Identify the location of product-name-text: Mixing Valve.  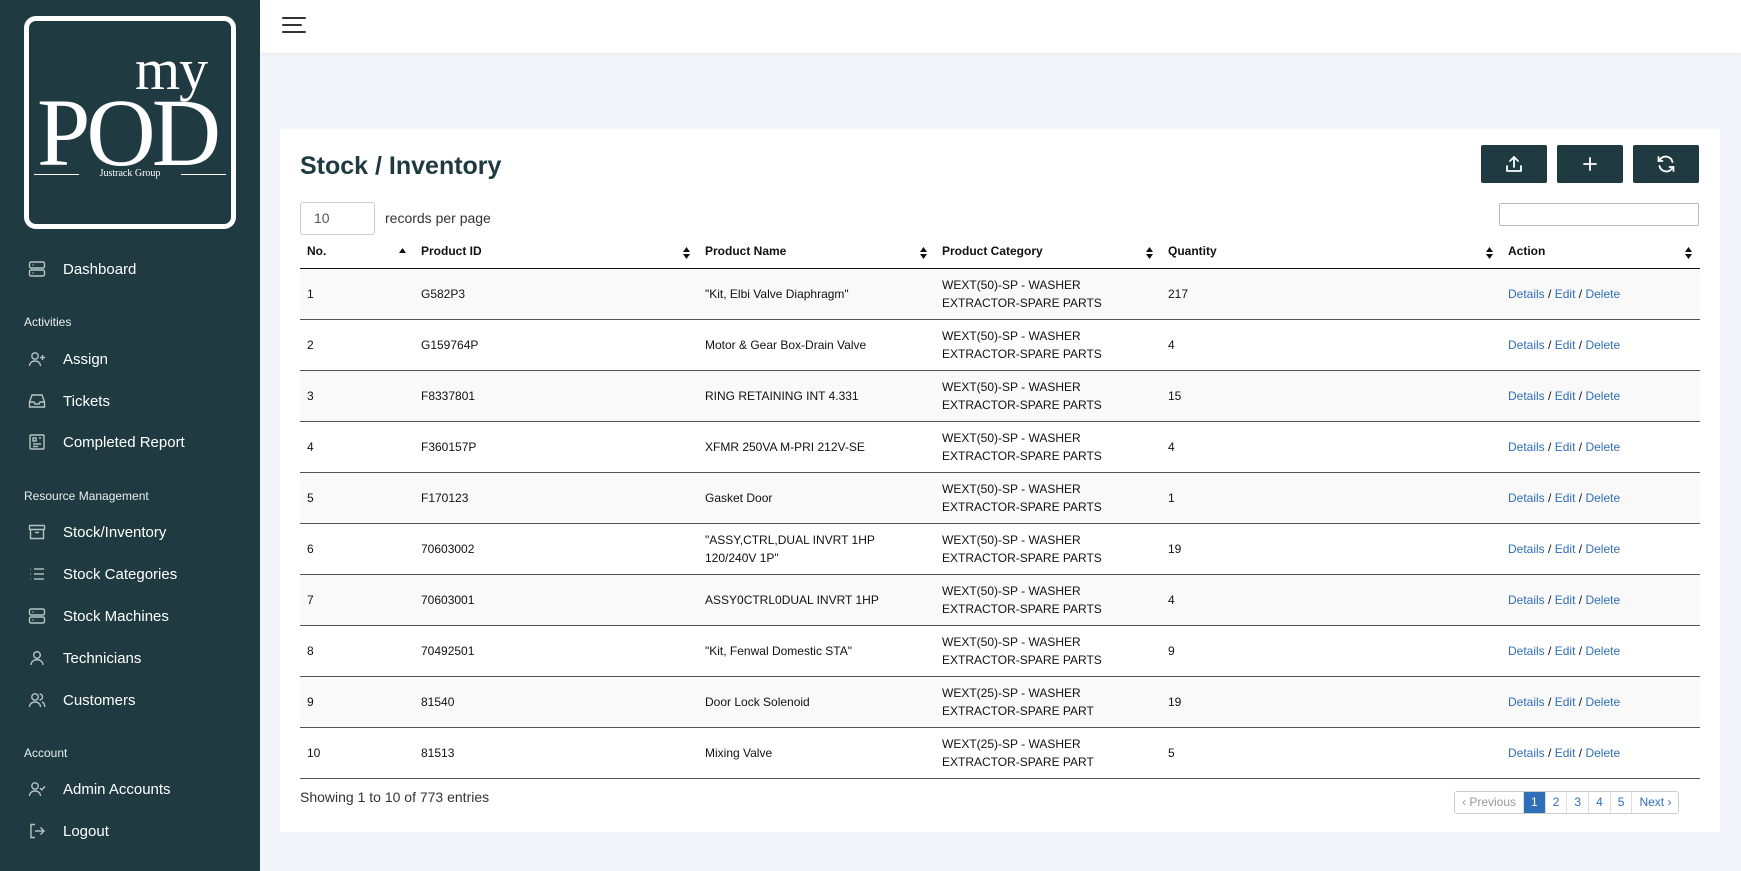
(739, 752).